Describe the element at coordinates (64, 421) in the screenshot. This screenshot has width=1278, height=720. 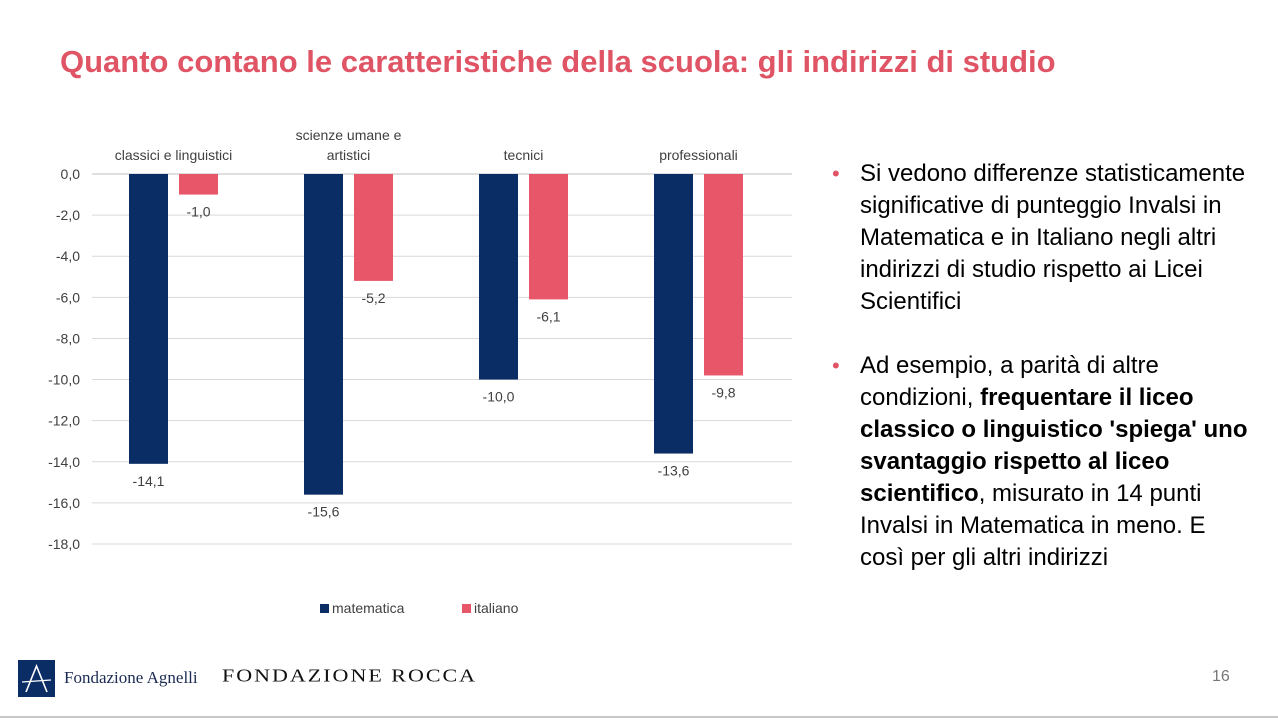
I see `y-tick-label: -12,0` at that location.